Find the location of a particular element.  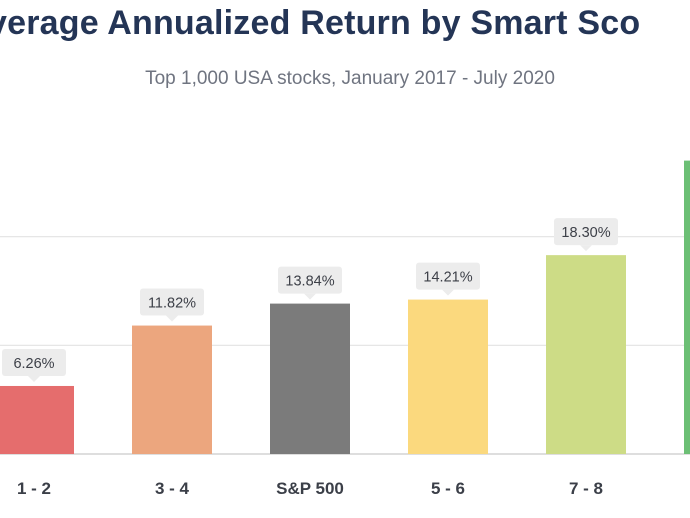

x-tick-label: S&P 500 is located at coordinates (310, 488).